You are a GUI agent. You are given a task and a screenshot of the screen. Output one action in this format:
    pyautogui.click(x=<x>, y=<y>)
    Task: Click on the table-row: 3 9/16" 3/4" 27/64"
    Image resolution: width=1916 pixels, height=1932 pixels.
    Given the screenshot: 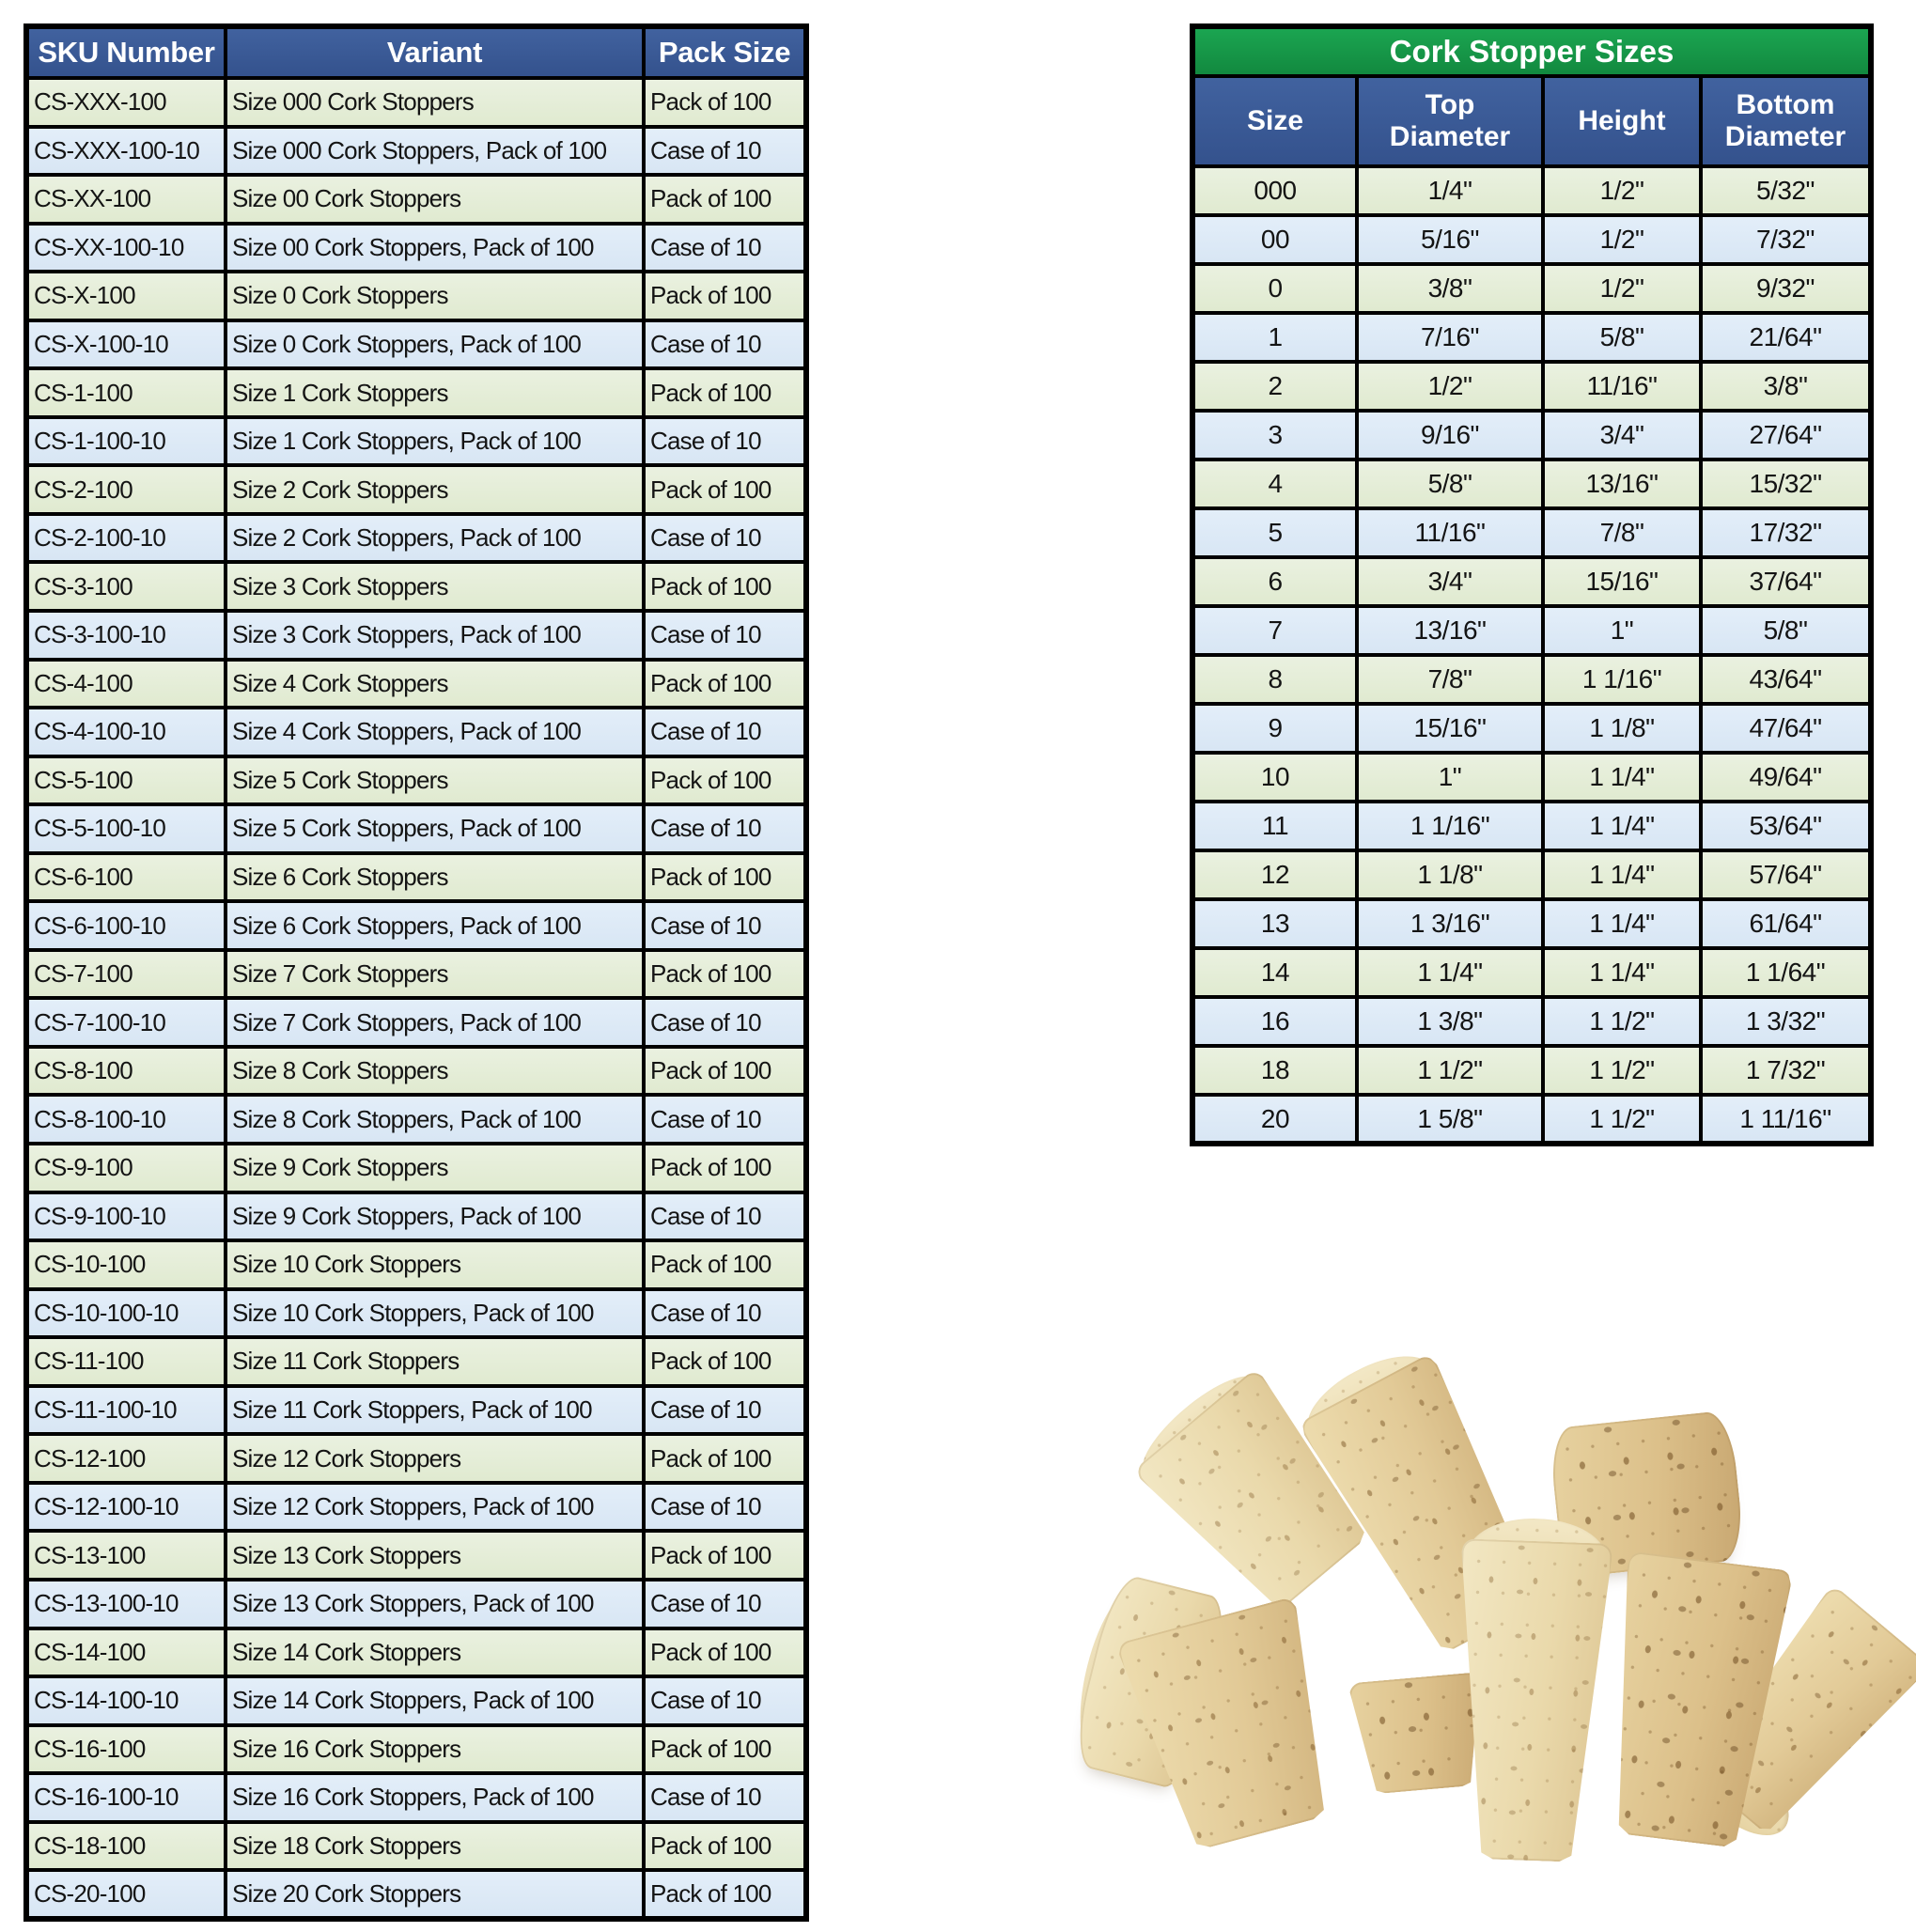 What is the action you would take?
    pyautogui.click(x=1532, y=435)
    